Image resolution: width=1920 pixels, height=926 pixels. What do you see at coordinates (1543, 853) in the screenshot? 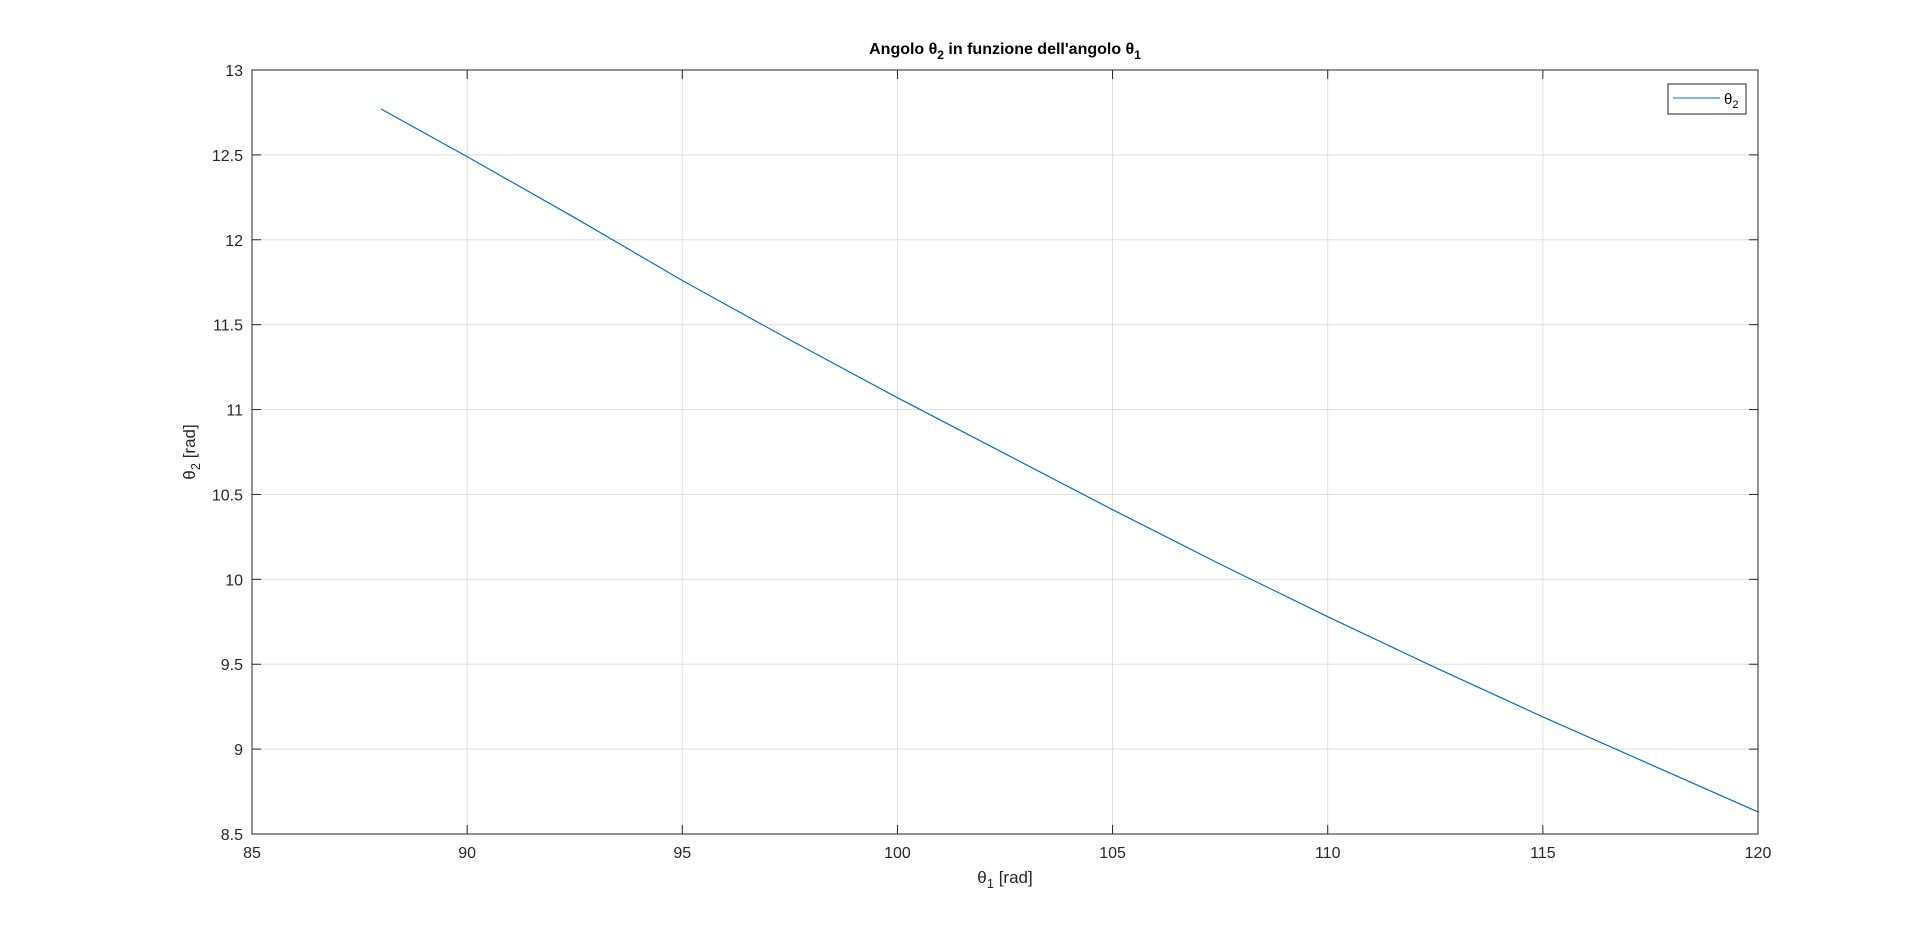
I see `x-tick-label: 115` at bounding box center [1543, 853].